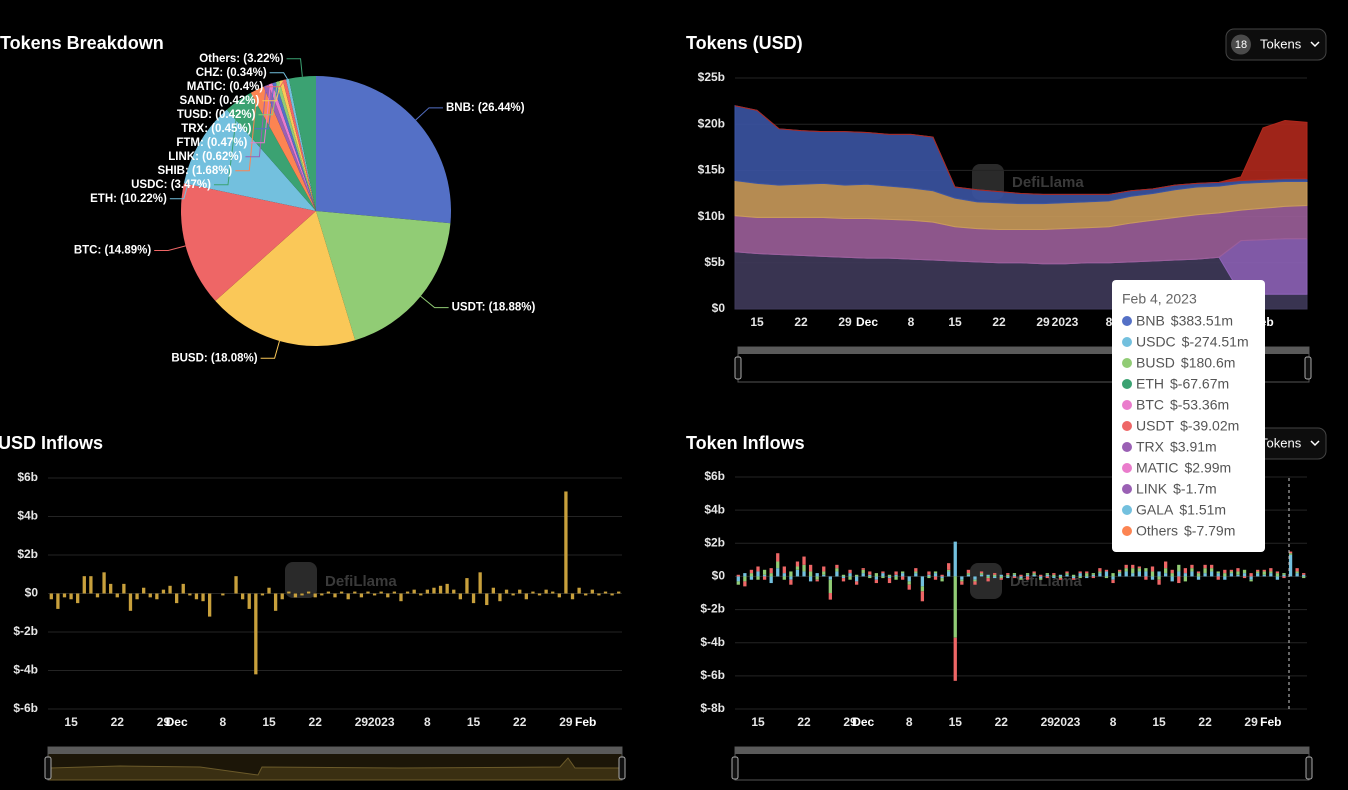 Image resolution: width=1348 pixels, height=790 pixels. Describe the element at coordinates (1270, 722) in the screenshot. I see `x-tick-label: Feb` at that location.